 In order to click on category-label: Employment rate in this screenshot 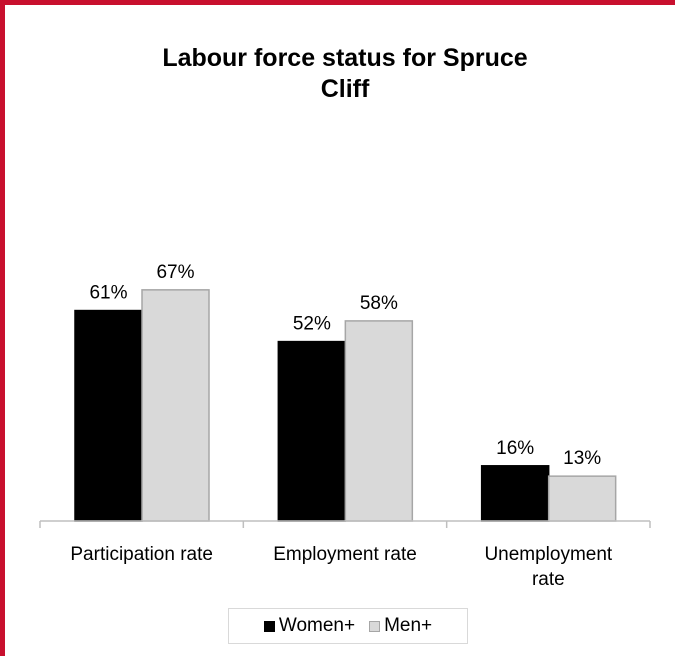, I will do `click(345, 554)`.